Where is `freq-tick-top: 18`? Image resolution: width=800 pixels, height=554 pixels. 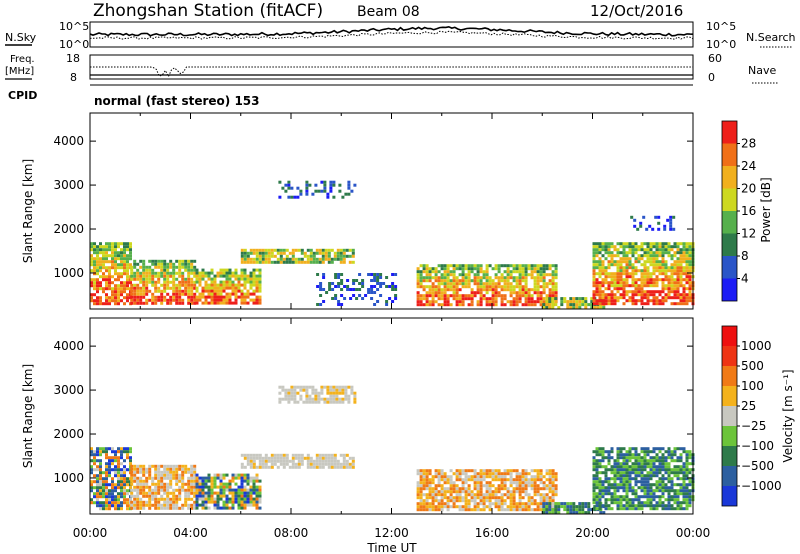
freq-tick-top: 18 is located at coordinates (73, 58).